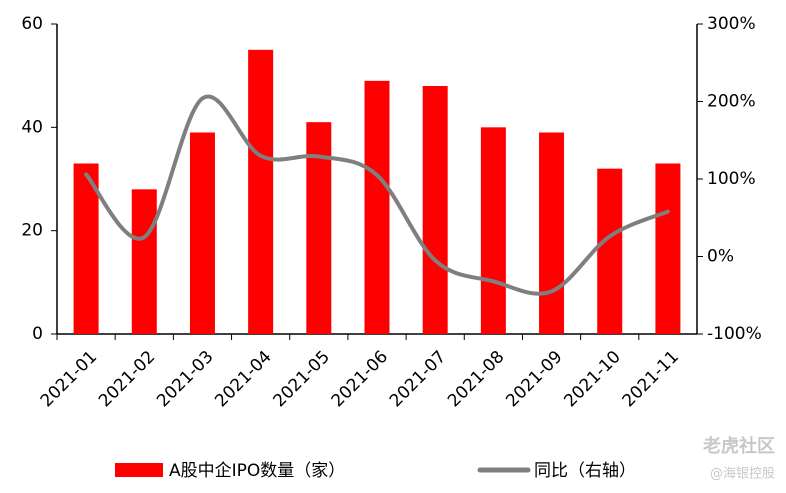  I want to click on x-tick-label: 2021-09, so click(534, 379).